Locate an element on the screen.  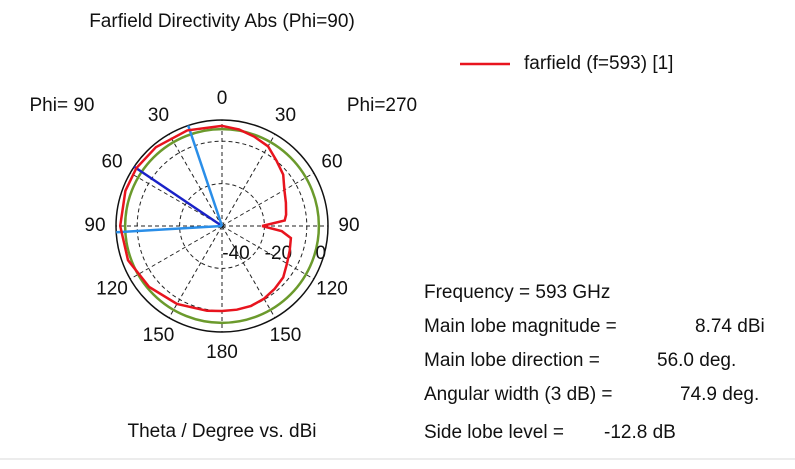
angle-tick-label: 180 is located at coordinates (222, 352).